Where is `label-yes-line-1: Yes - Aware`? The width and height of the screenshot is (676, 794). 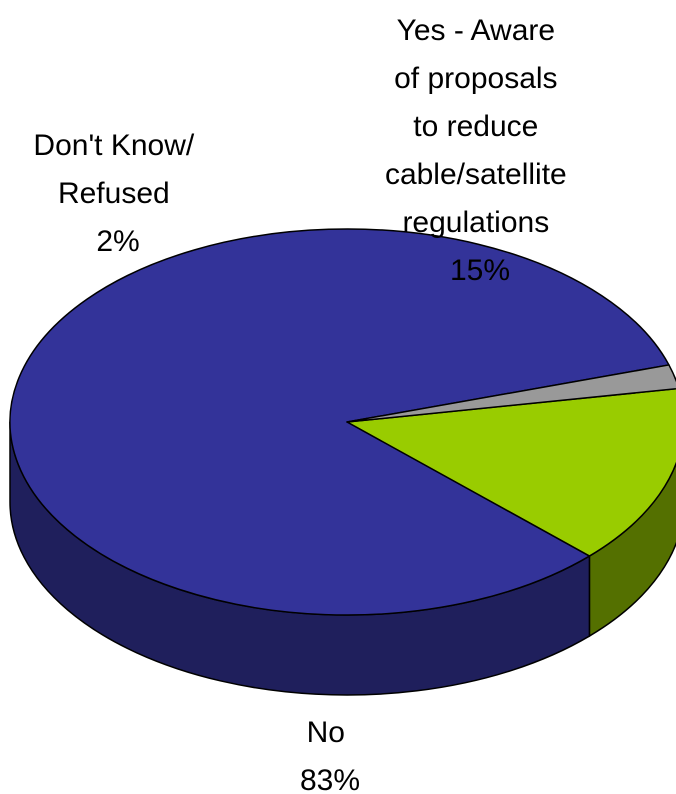
label-yes-line-1: Yes - Aware is located at coordinates (476, 30).